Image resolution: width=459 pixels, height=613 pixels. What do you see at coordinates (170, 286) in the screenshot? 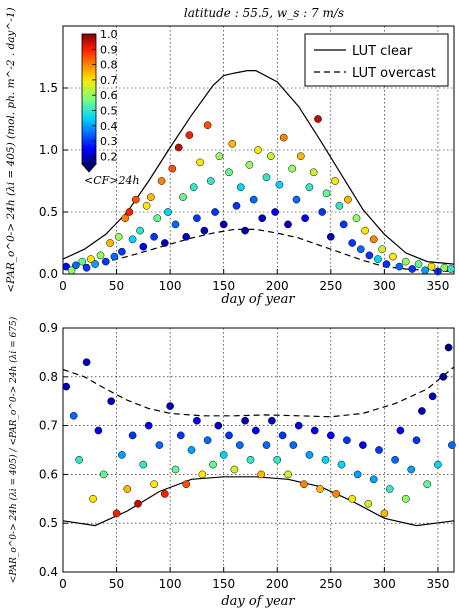
I see `x-tick-label: 100` at bounding box center [170, 286].